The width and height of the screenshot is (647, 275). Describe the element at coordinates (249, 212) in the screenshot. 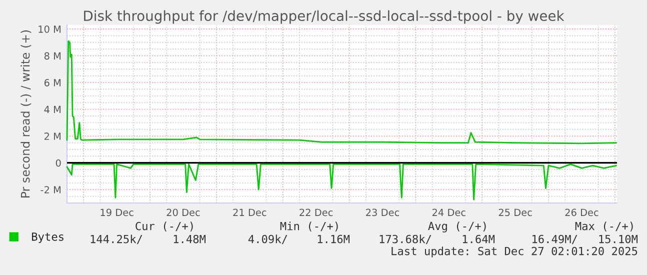

I see `x-tick-label: 21 Dec` at that location.